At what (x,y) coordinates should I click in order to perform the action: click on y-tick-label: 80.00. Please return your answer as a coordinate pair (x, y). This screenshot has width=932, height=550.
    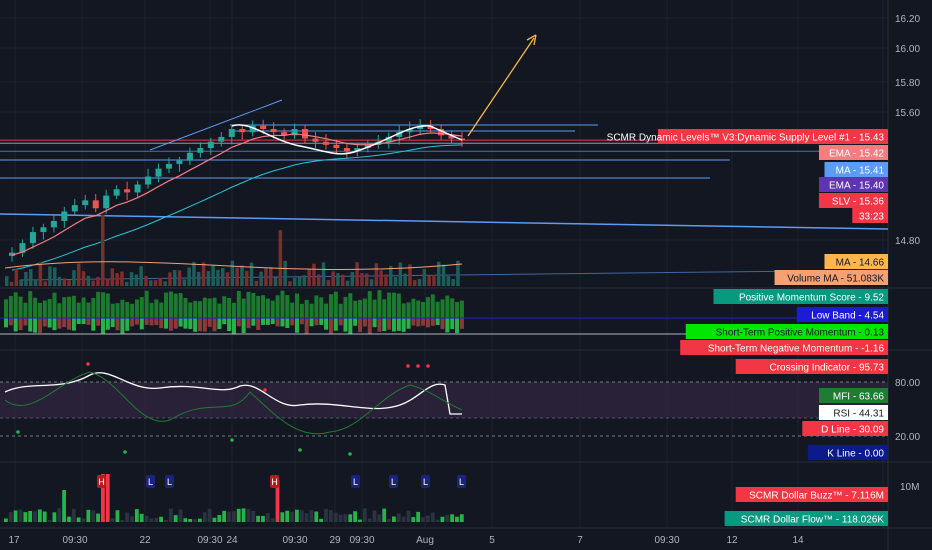
    Looking at the image, I should click on (907, 383).